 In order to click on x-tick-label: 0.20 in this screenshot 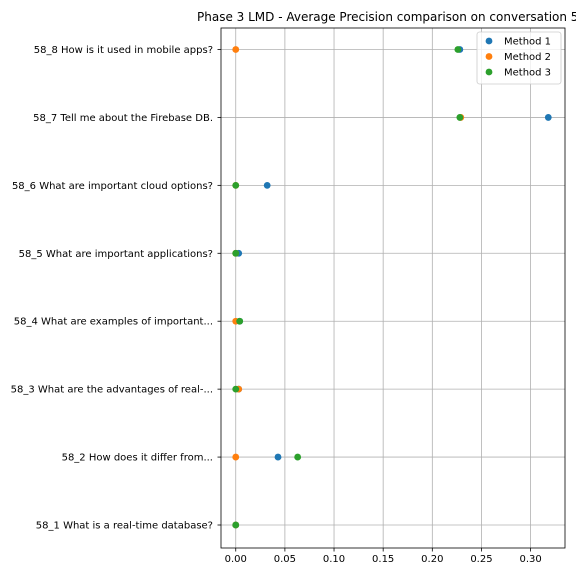, I will do `click(432, 559)`.